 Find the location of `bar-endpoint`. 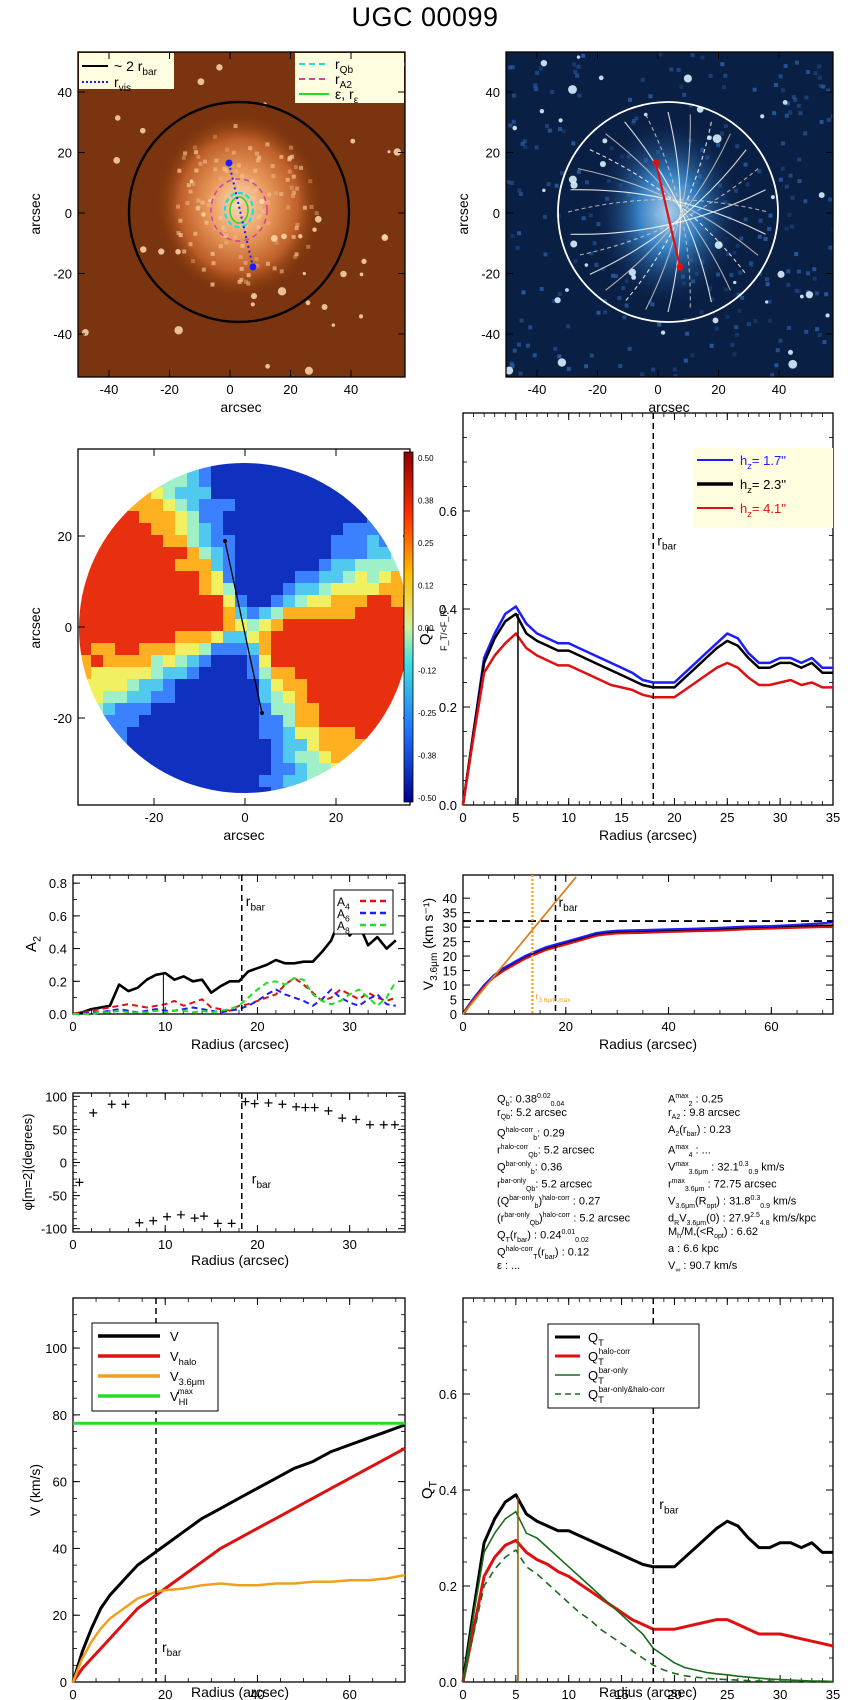

bar-endpoint is located at coordinates (262, 713).